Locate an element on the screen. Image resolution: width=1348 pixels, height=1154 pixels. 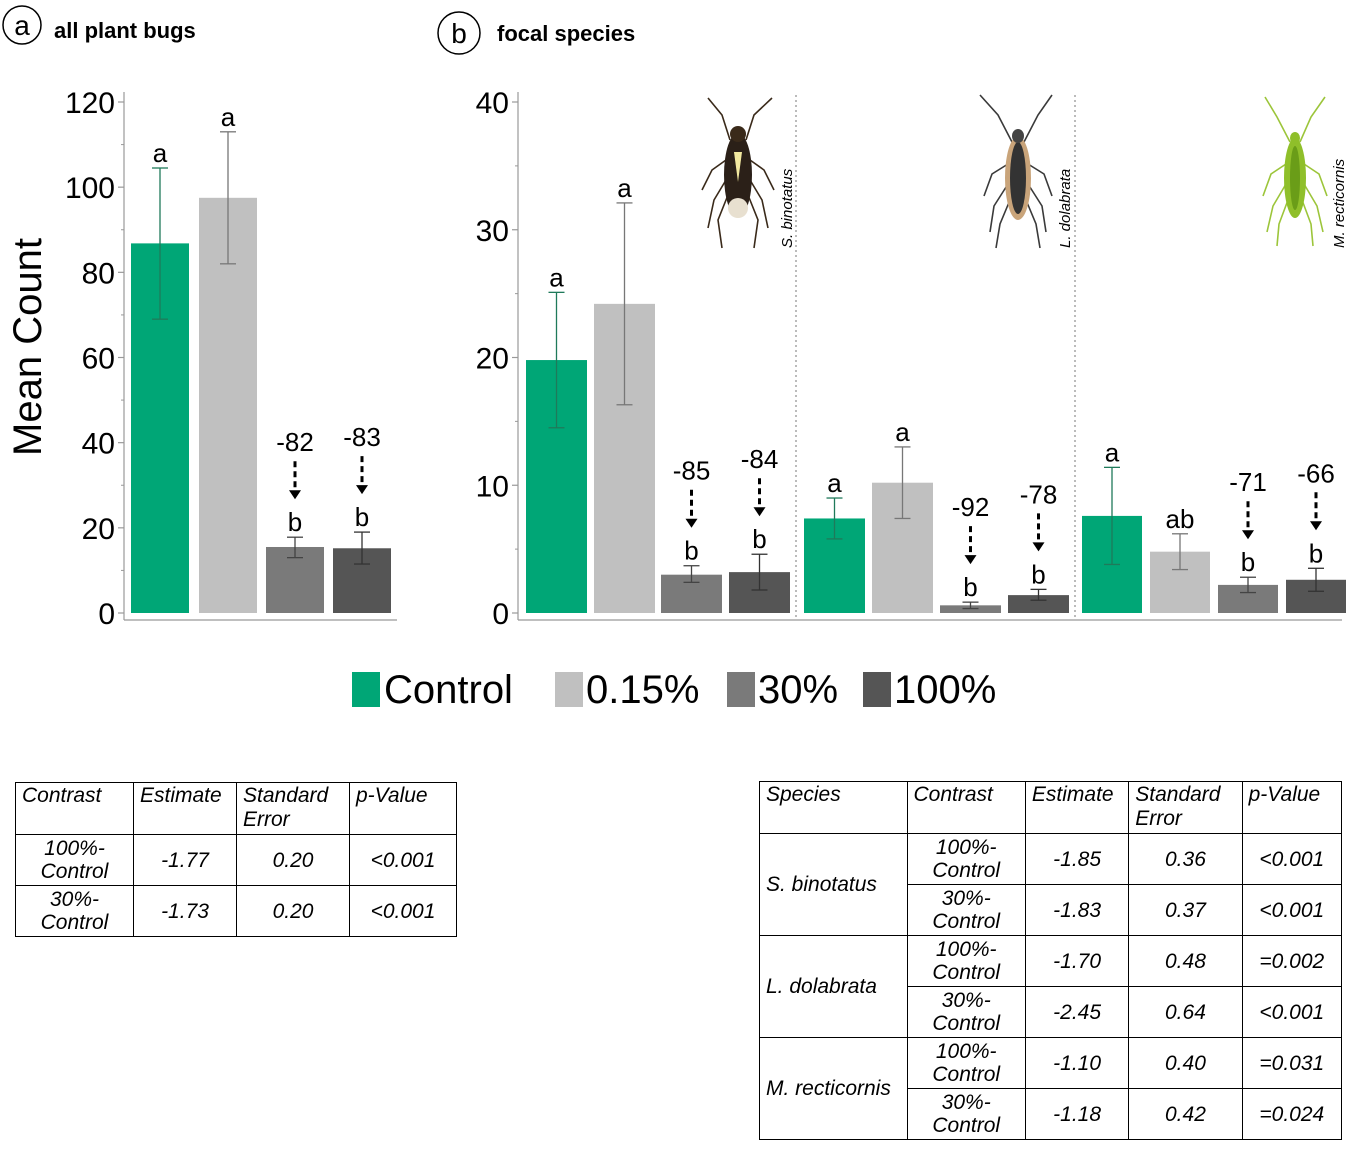
legend-label-30: 30% is located at coordinates (798, 690).